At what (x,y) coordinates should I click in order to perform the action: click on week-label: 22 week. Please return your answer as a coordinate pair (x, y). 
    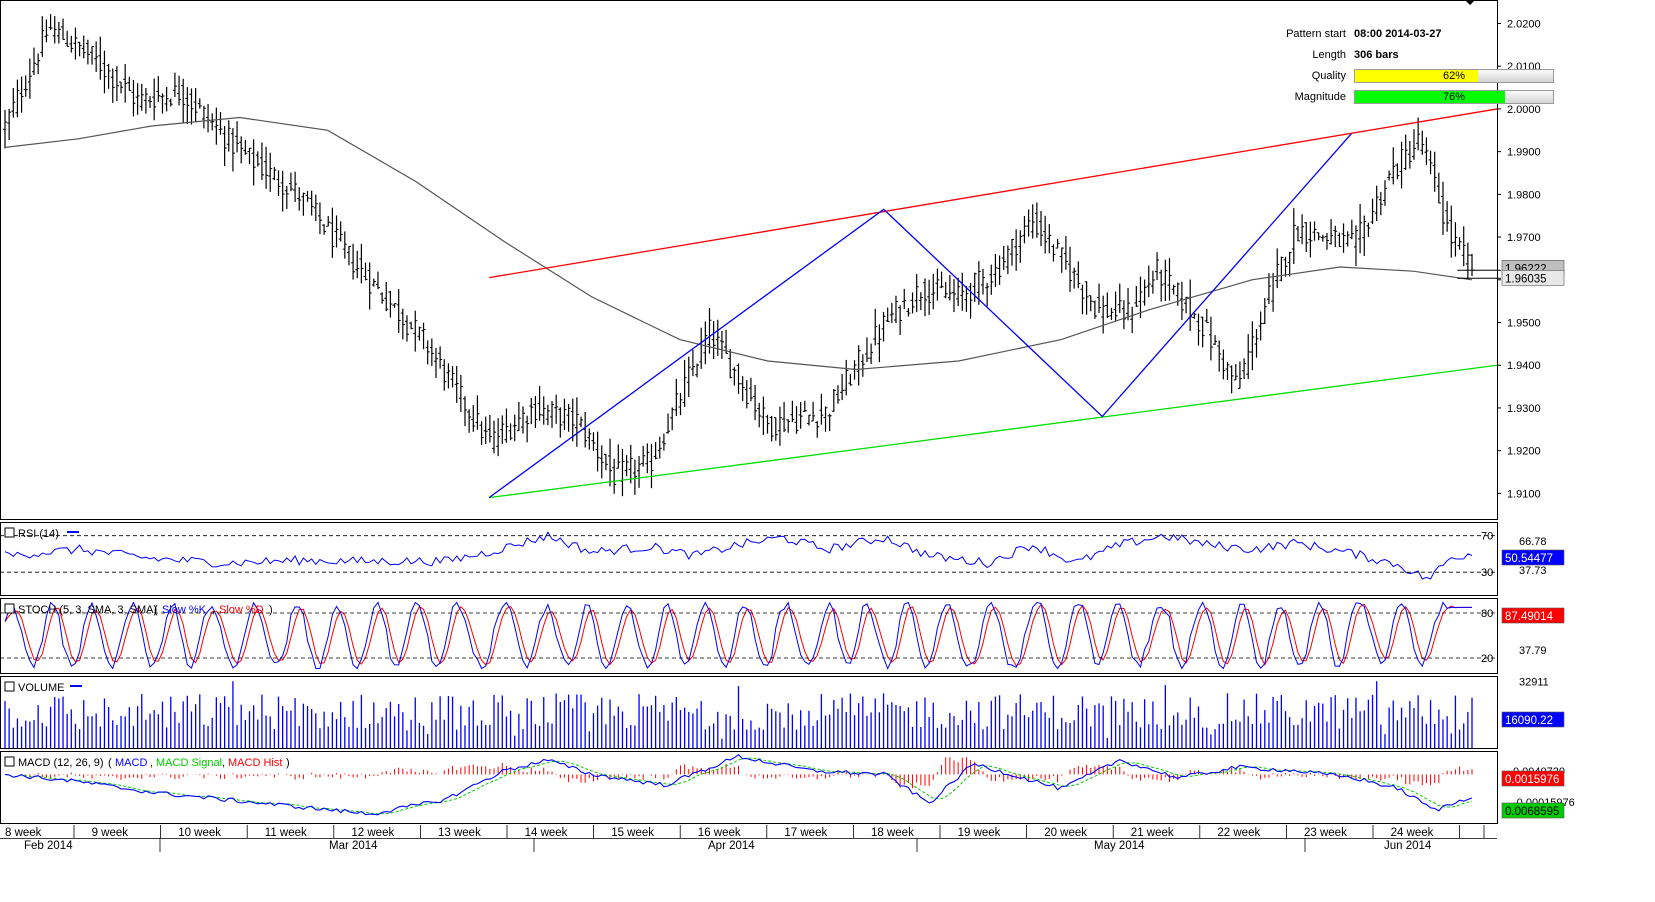
    Looking at the image, I should click on (1238, 833).